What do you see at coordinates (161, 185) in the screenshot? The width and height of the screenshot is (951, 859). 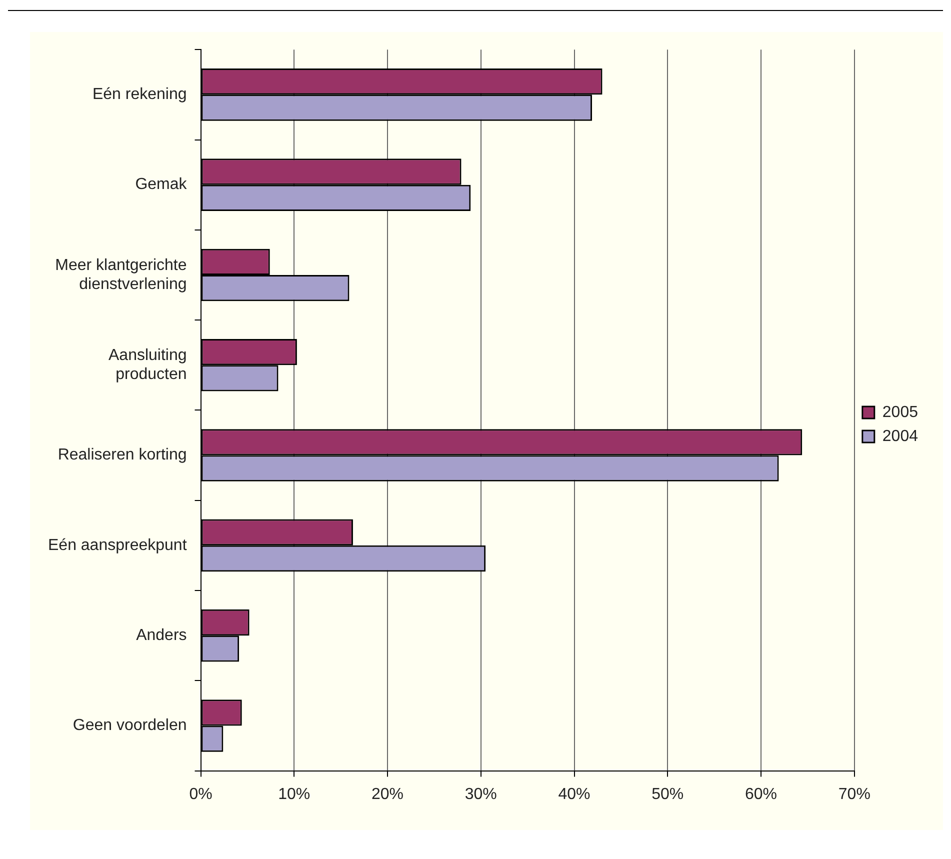 I see `y-tick-label: Gemak` at bounding box center [161, 185].